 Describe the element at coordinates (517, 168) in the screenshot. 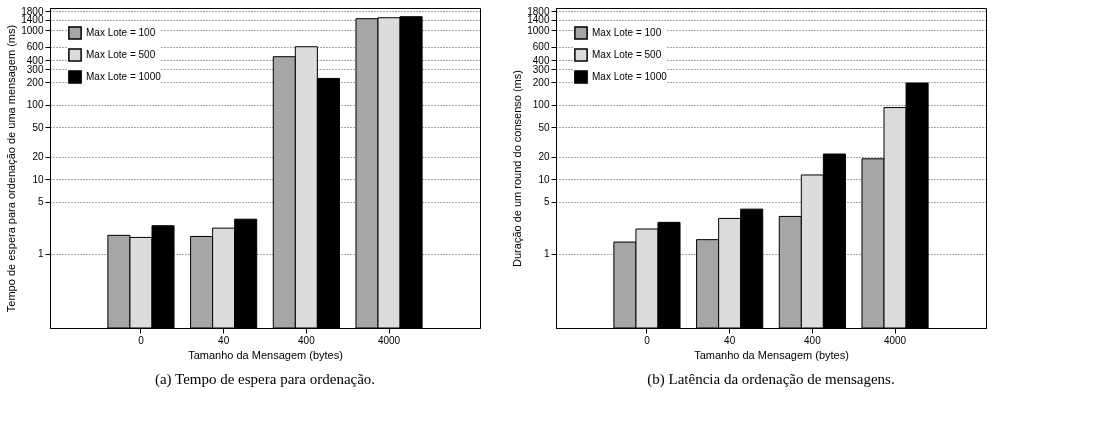

I see `y-axis-title: Duração de um round do consenso (ms)` at that location.